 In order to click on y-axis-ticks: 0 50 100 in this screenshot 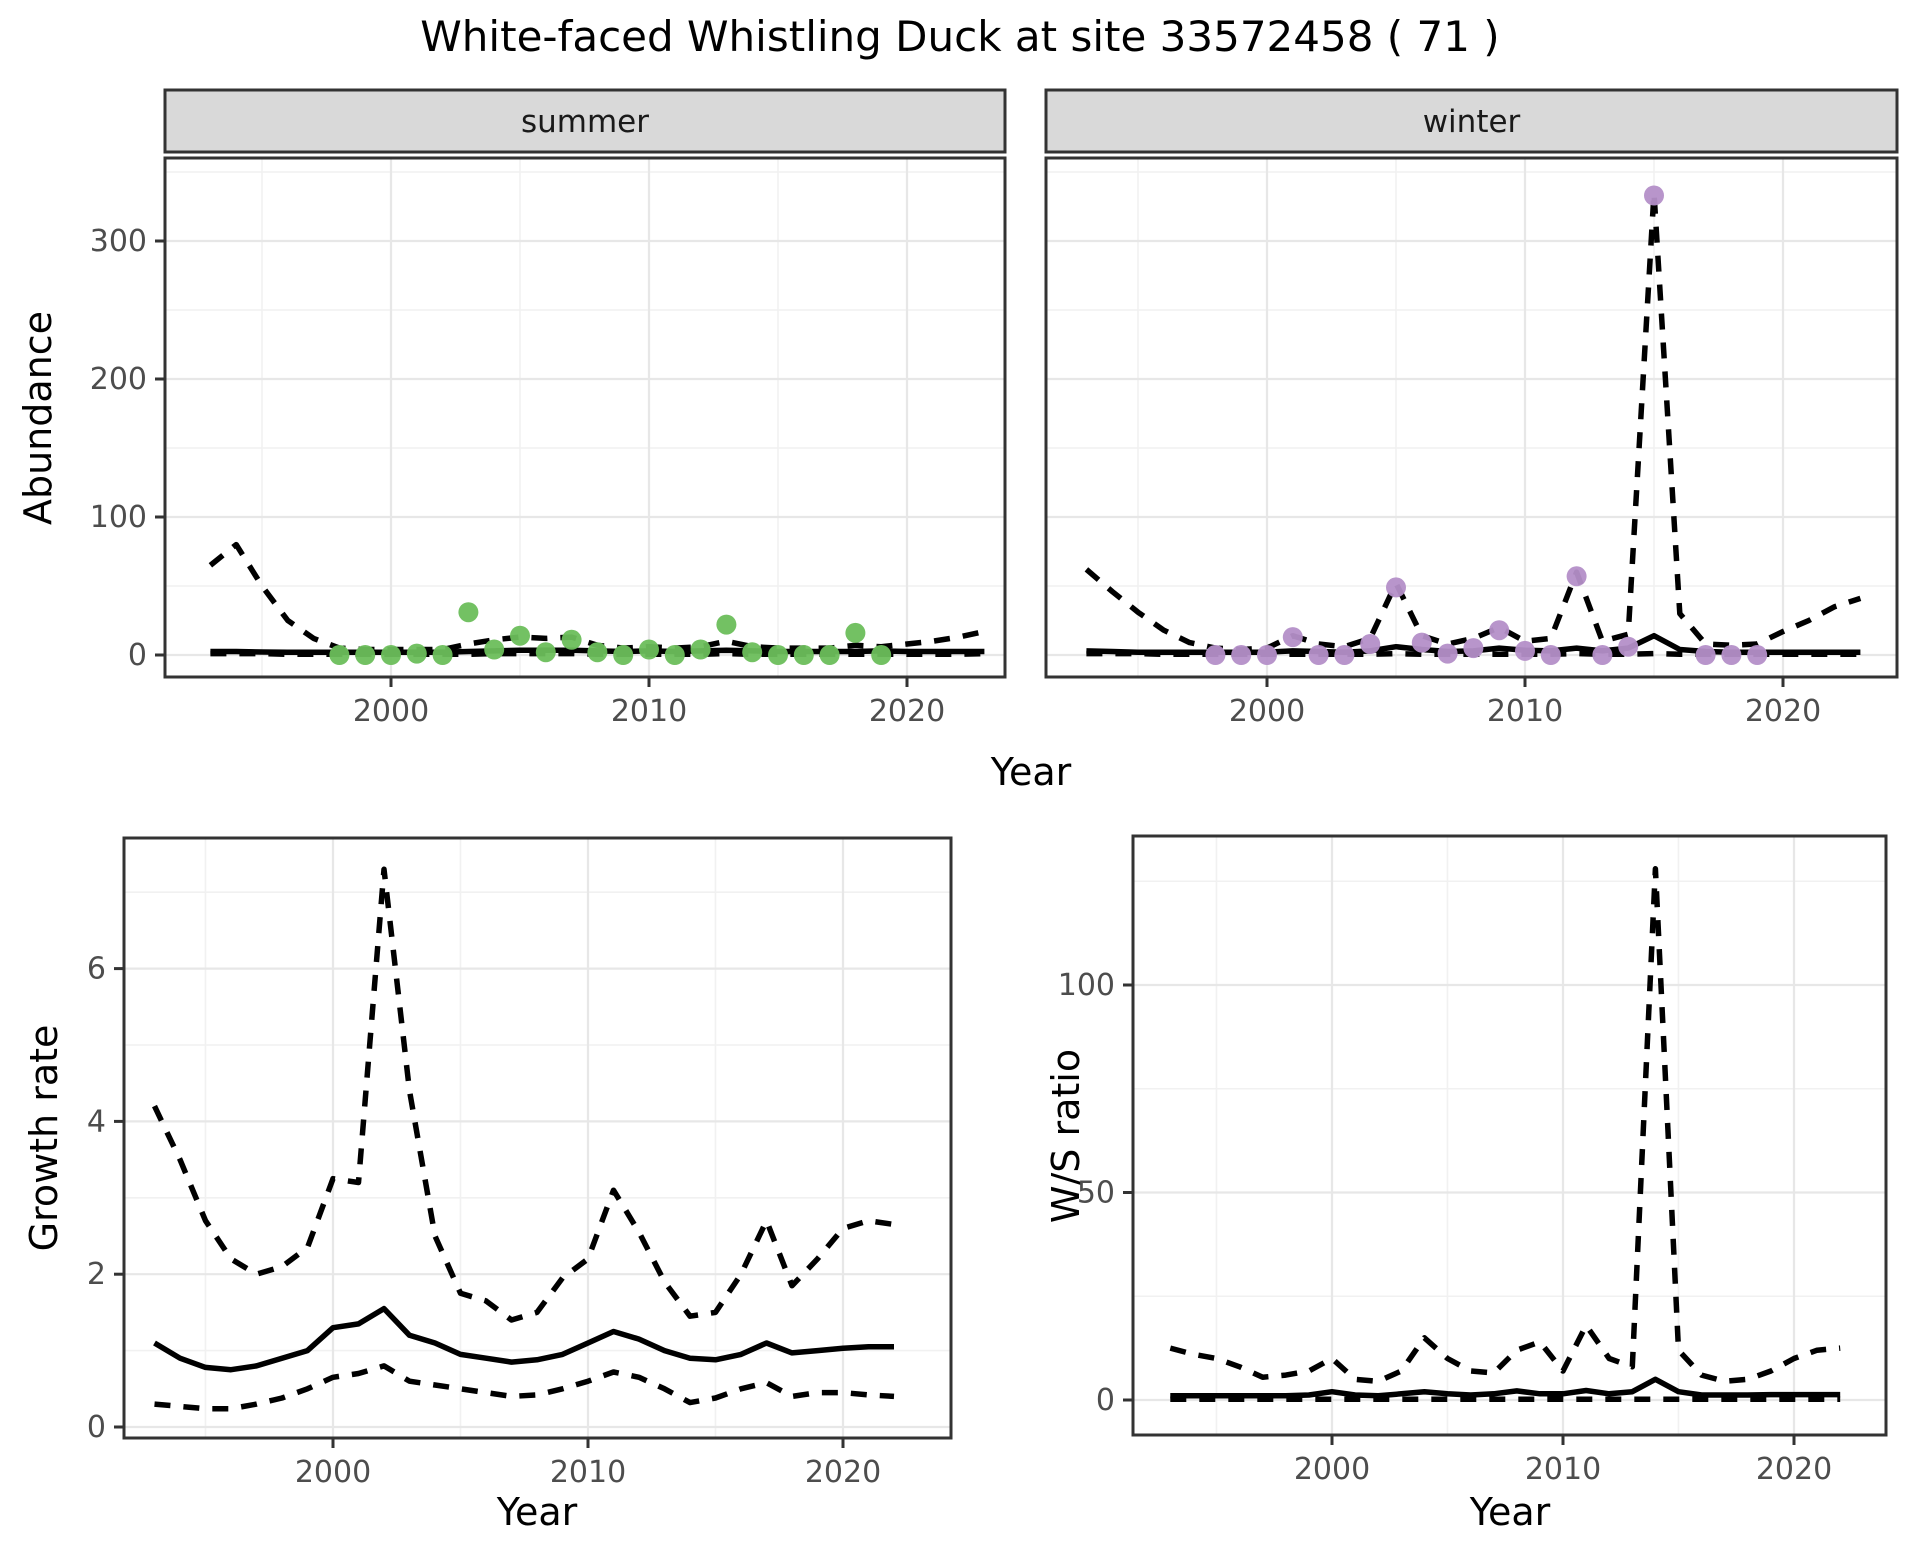, I will do `click(1095, 1193)`.